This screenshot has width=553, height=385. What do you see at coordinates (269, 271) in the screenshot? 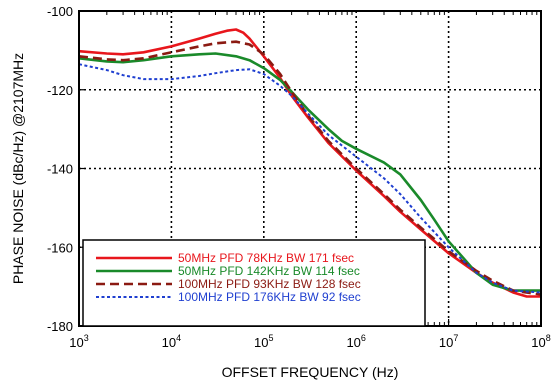
I see `legend-label-2: 50MHz PFD 142KHz BW 114 fsec` at bounding box center [269, 271].